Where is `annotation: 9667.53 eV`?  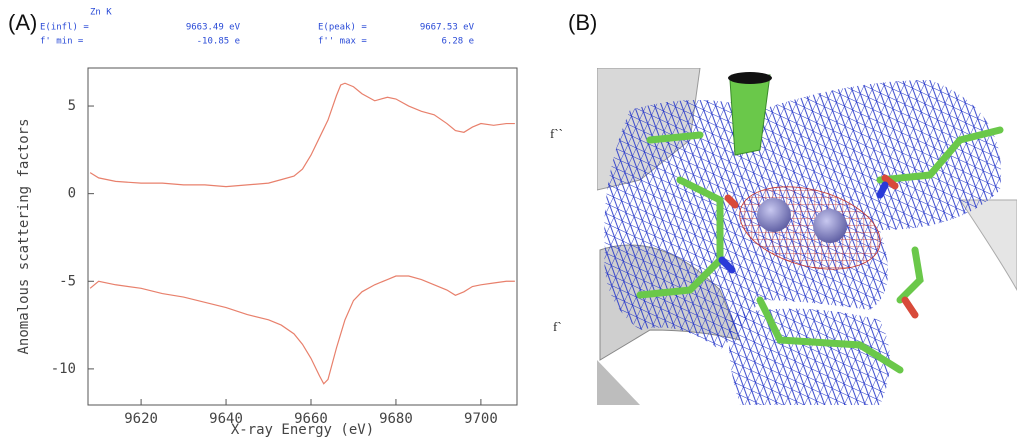 annotation: 9667.53 eV is located at coordinates (447, 28).